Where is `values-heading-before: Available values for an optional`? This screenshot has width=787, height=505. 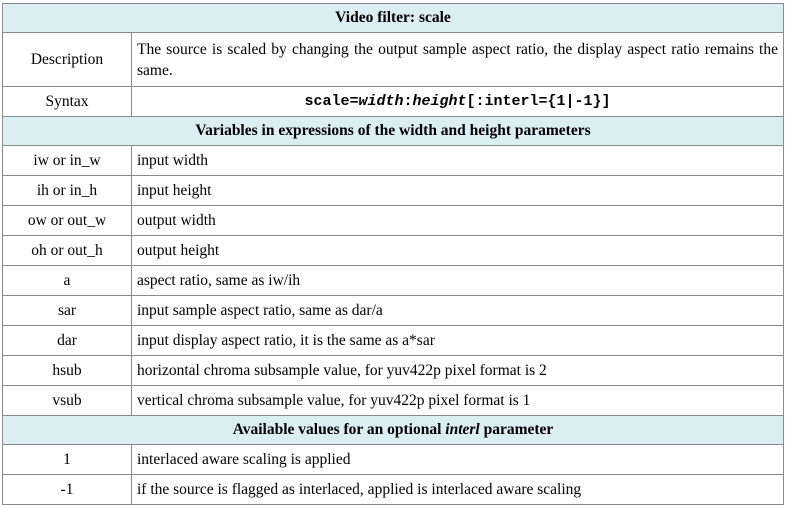 values-heading-before: Available values for an optional is located at coordinates (339, 429).